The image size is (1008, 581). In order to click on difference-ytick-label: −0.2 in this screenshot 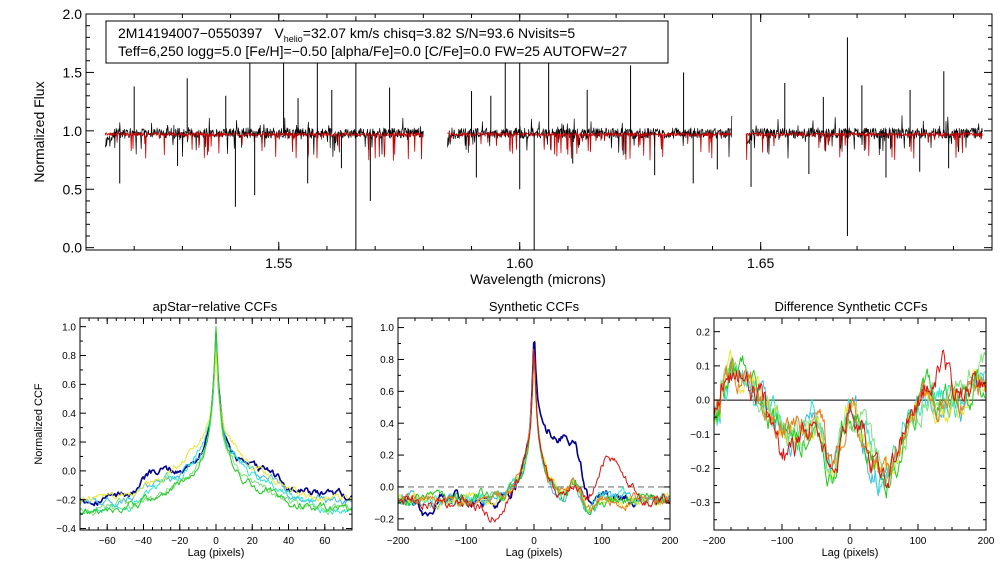, I will do `click(700, 469)`.